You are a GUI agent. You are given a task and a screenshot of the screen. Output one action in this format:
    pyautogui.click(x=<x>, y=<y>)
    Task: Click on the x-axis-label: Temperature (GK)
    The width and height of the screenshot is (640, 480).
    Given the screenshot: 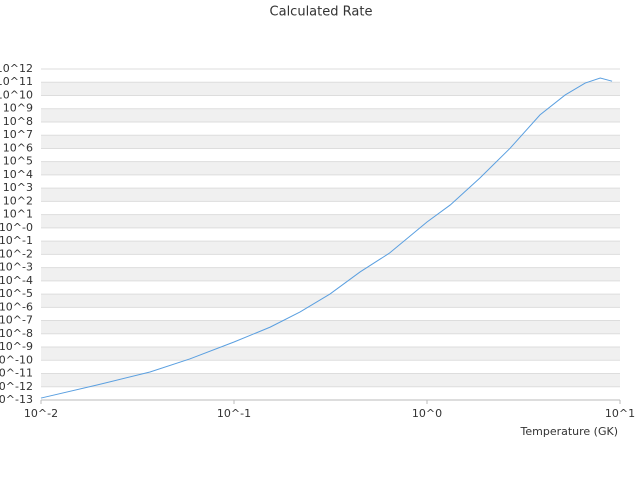 What is the action you would take?
    pyautogui.click(x=569, y=431)
    